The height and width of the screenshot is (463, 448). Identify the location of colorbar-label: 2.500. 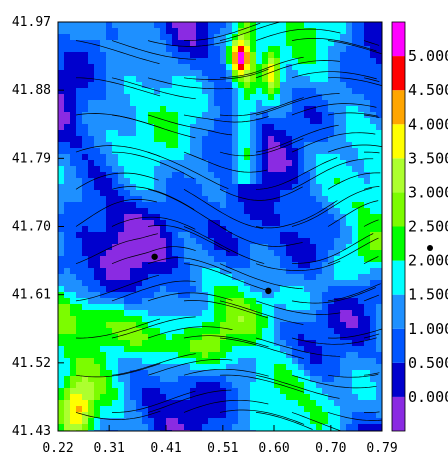
(428, 227).